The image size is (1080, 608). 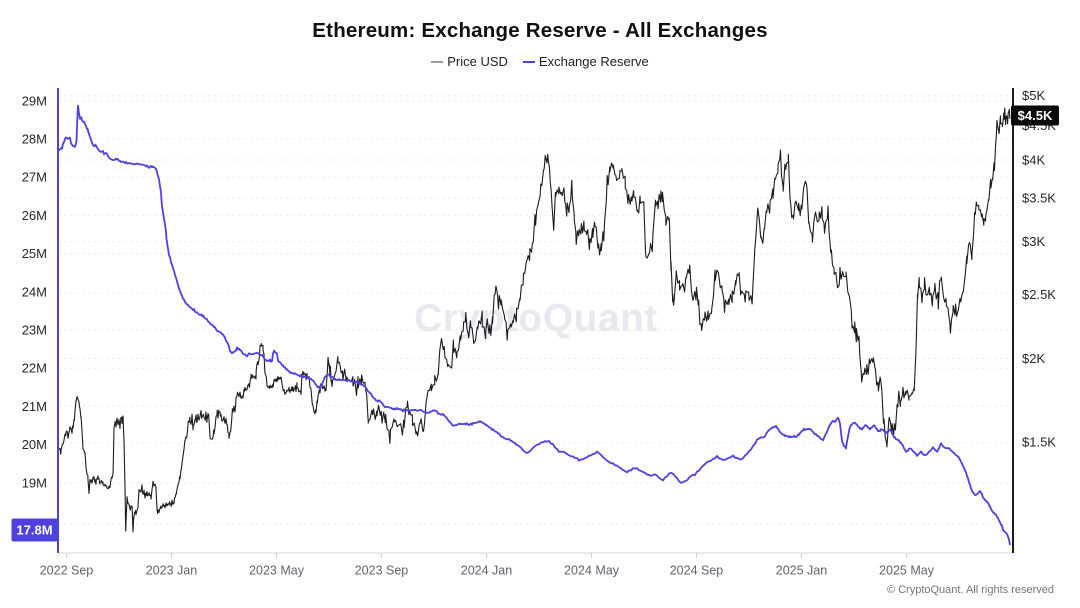 I want to click on svg-text: 20M, so click(x=34, y=444).